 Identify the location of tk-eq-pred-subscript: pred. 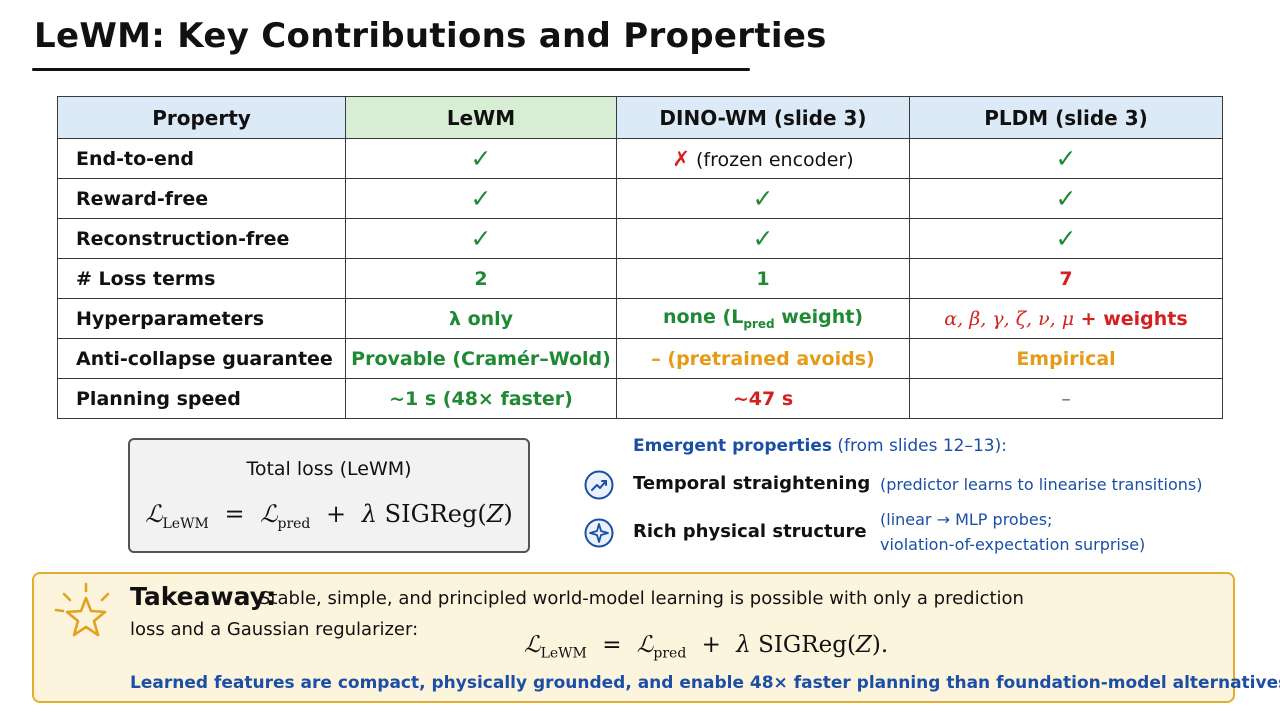
(670, 653).